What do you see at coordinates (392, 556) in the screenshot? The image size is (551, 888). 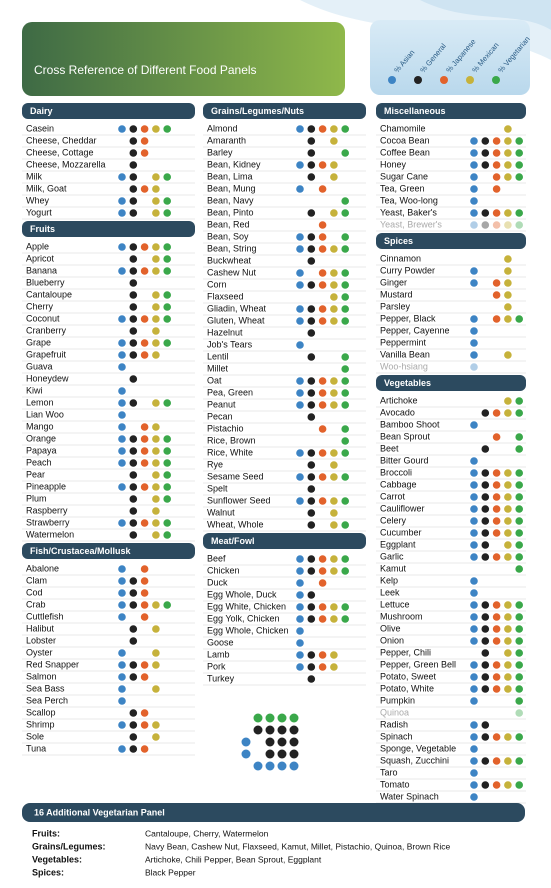 I see `item-name: Garlic` at bounding box center [392, 556].